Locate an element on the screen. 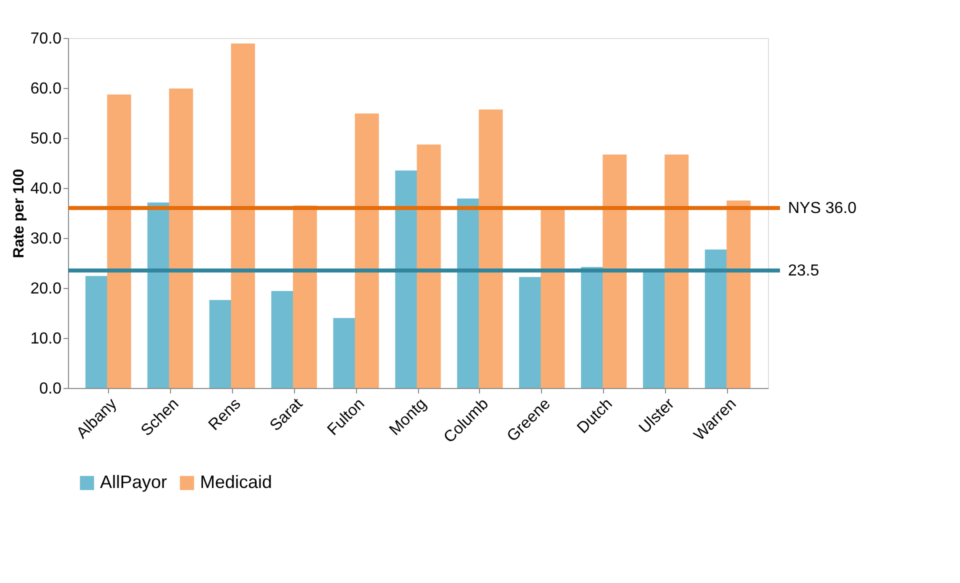 The width and height of the screenshot is (960, 583). y-tick-label: 20.0 is located at coordinates (46, 289).